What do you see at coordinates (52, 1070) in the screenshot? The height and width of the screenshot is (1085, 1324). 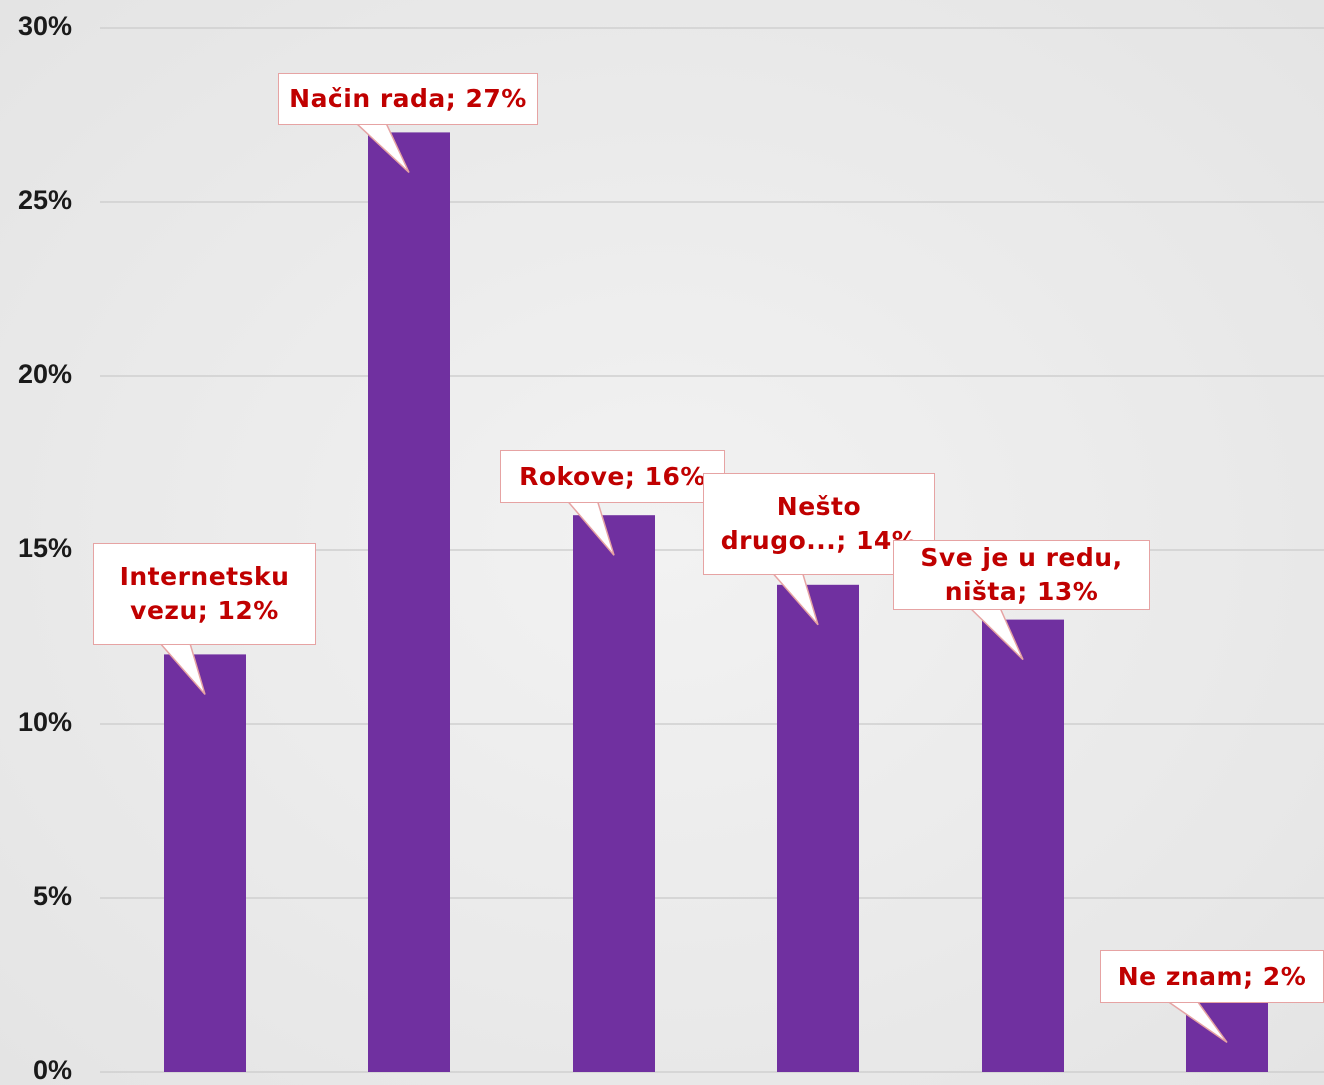 I see `y-tick-label: 0%` at bounding box center [52, 1070].